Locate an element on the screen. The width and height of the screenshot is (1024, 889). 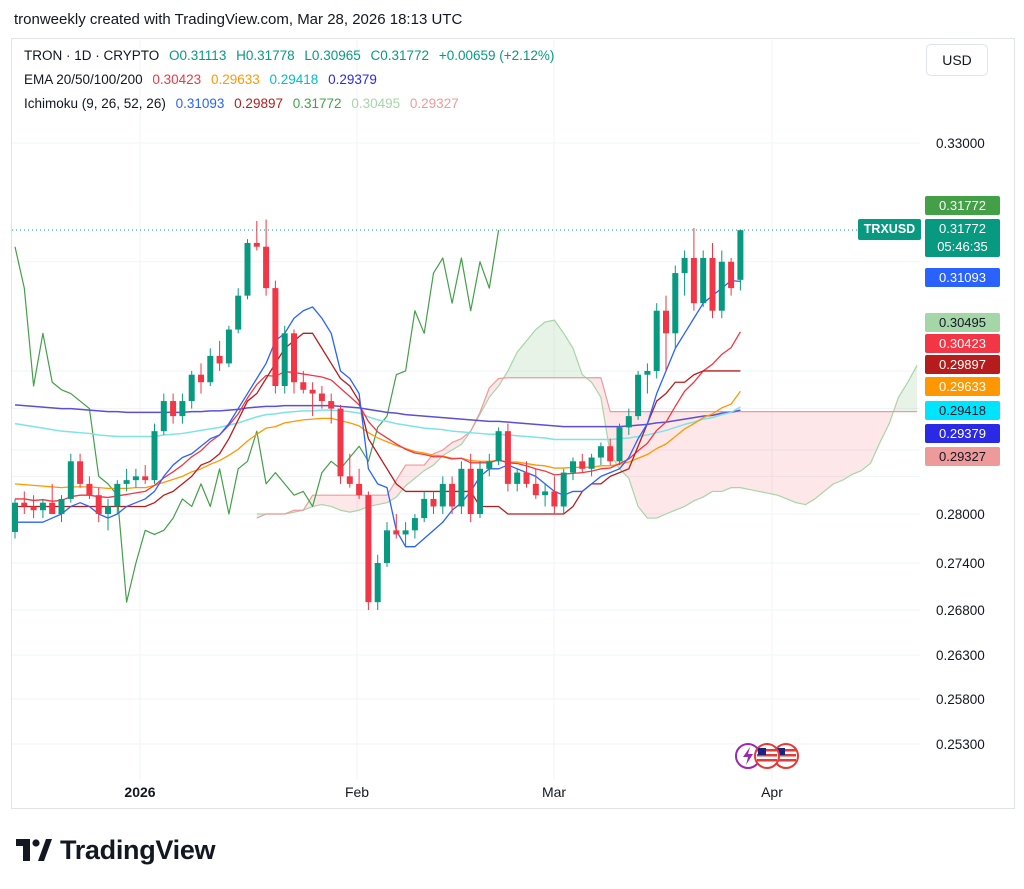
legend-ema200: 0.29379 is located at coordinates (352, 79).